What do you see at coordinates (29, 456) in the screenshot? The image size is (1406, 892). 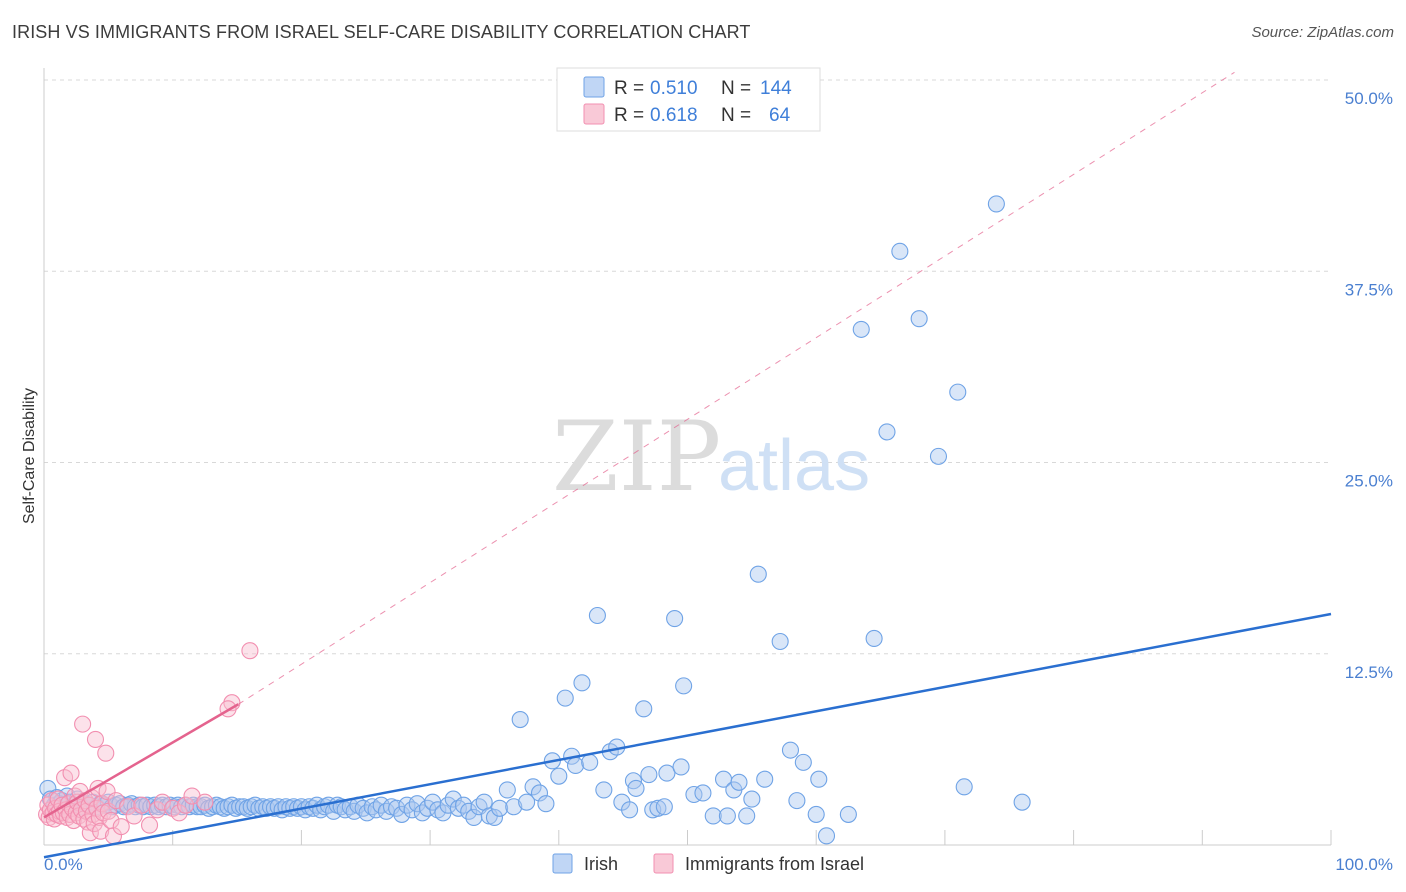 I see `y-axis-label: Self-Care Disability` at bounding box center [29, 456].